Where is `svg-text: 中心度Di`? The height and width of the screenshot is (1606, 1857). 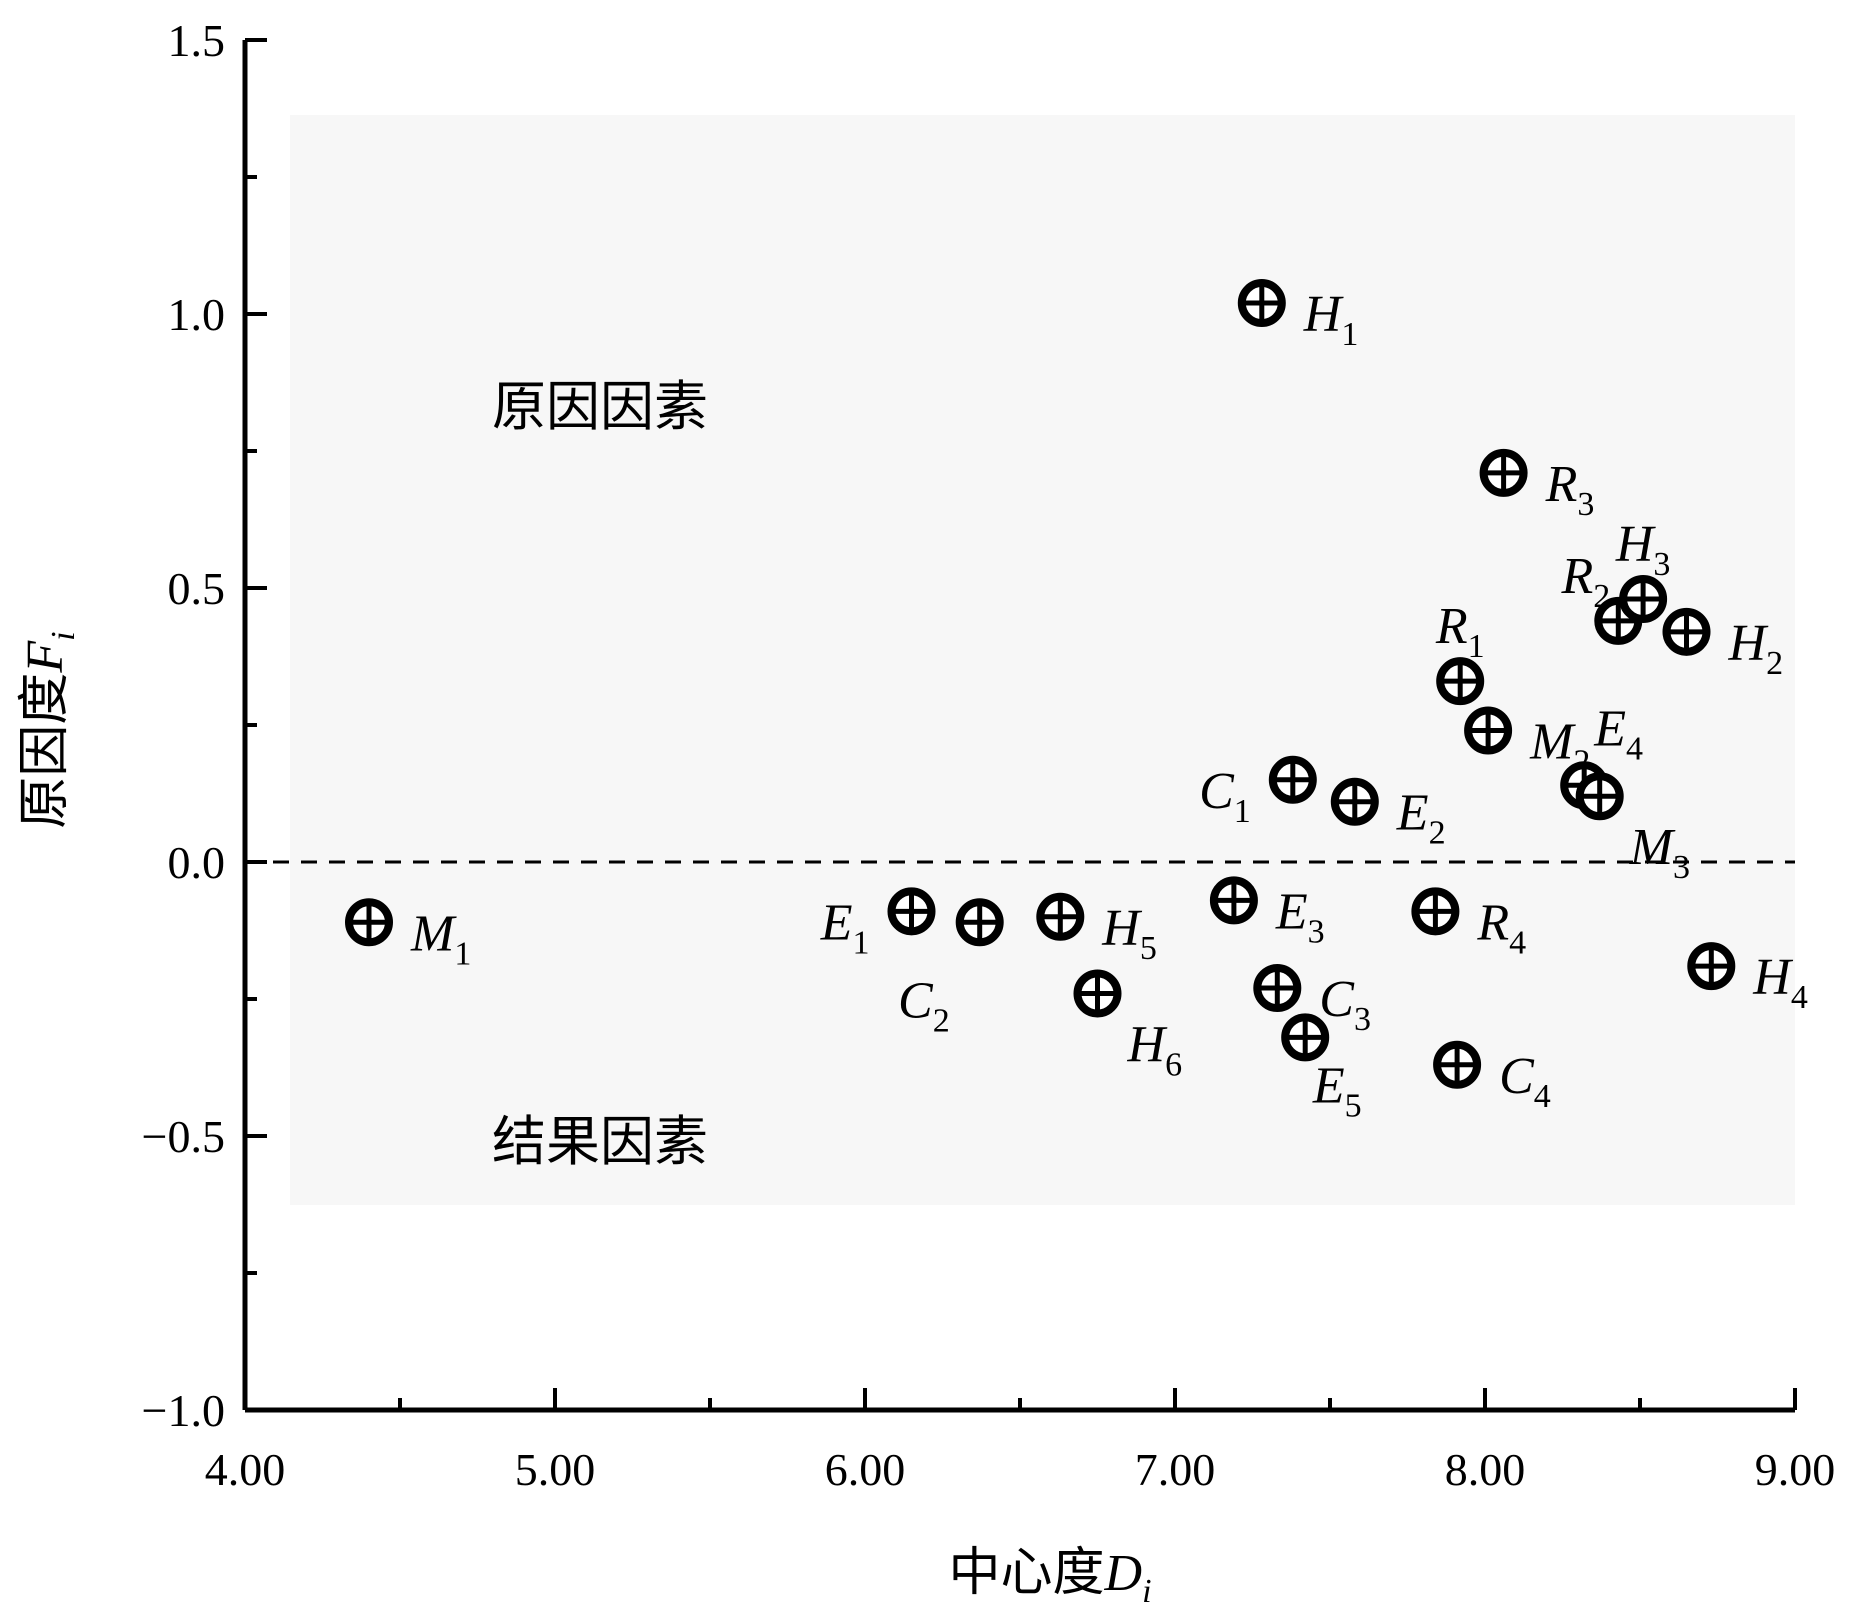
svg-text: 中心度Di is located at coordinates (1049, 1575).